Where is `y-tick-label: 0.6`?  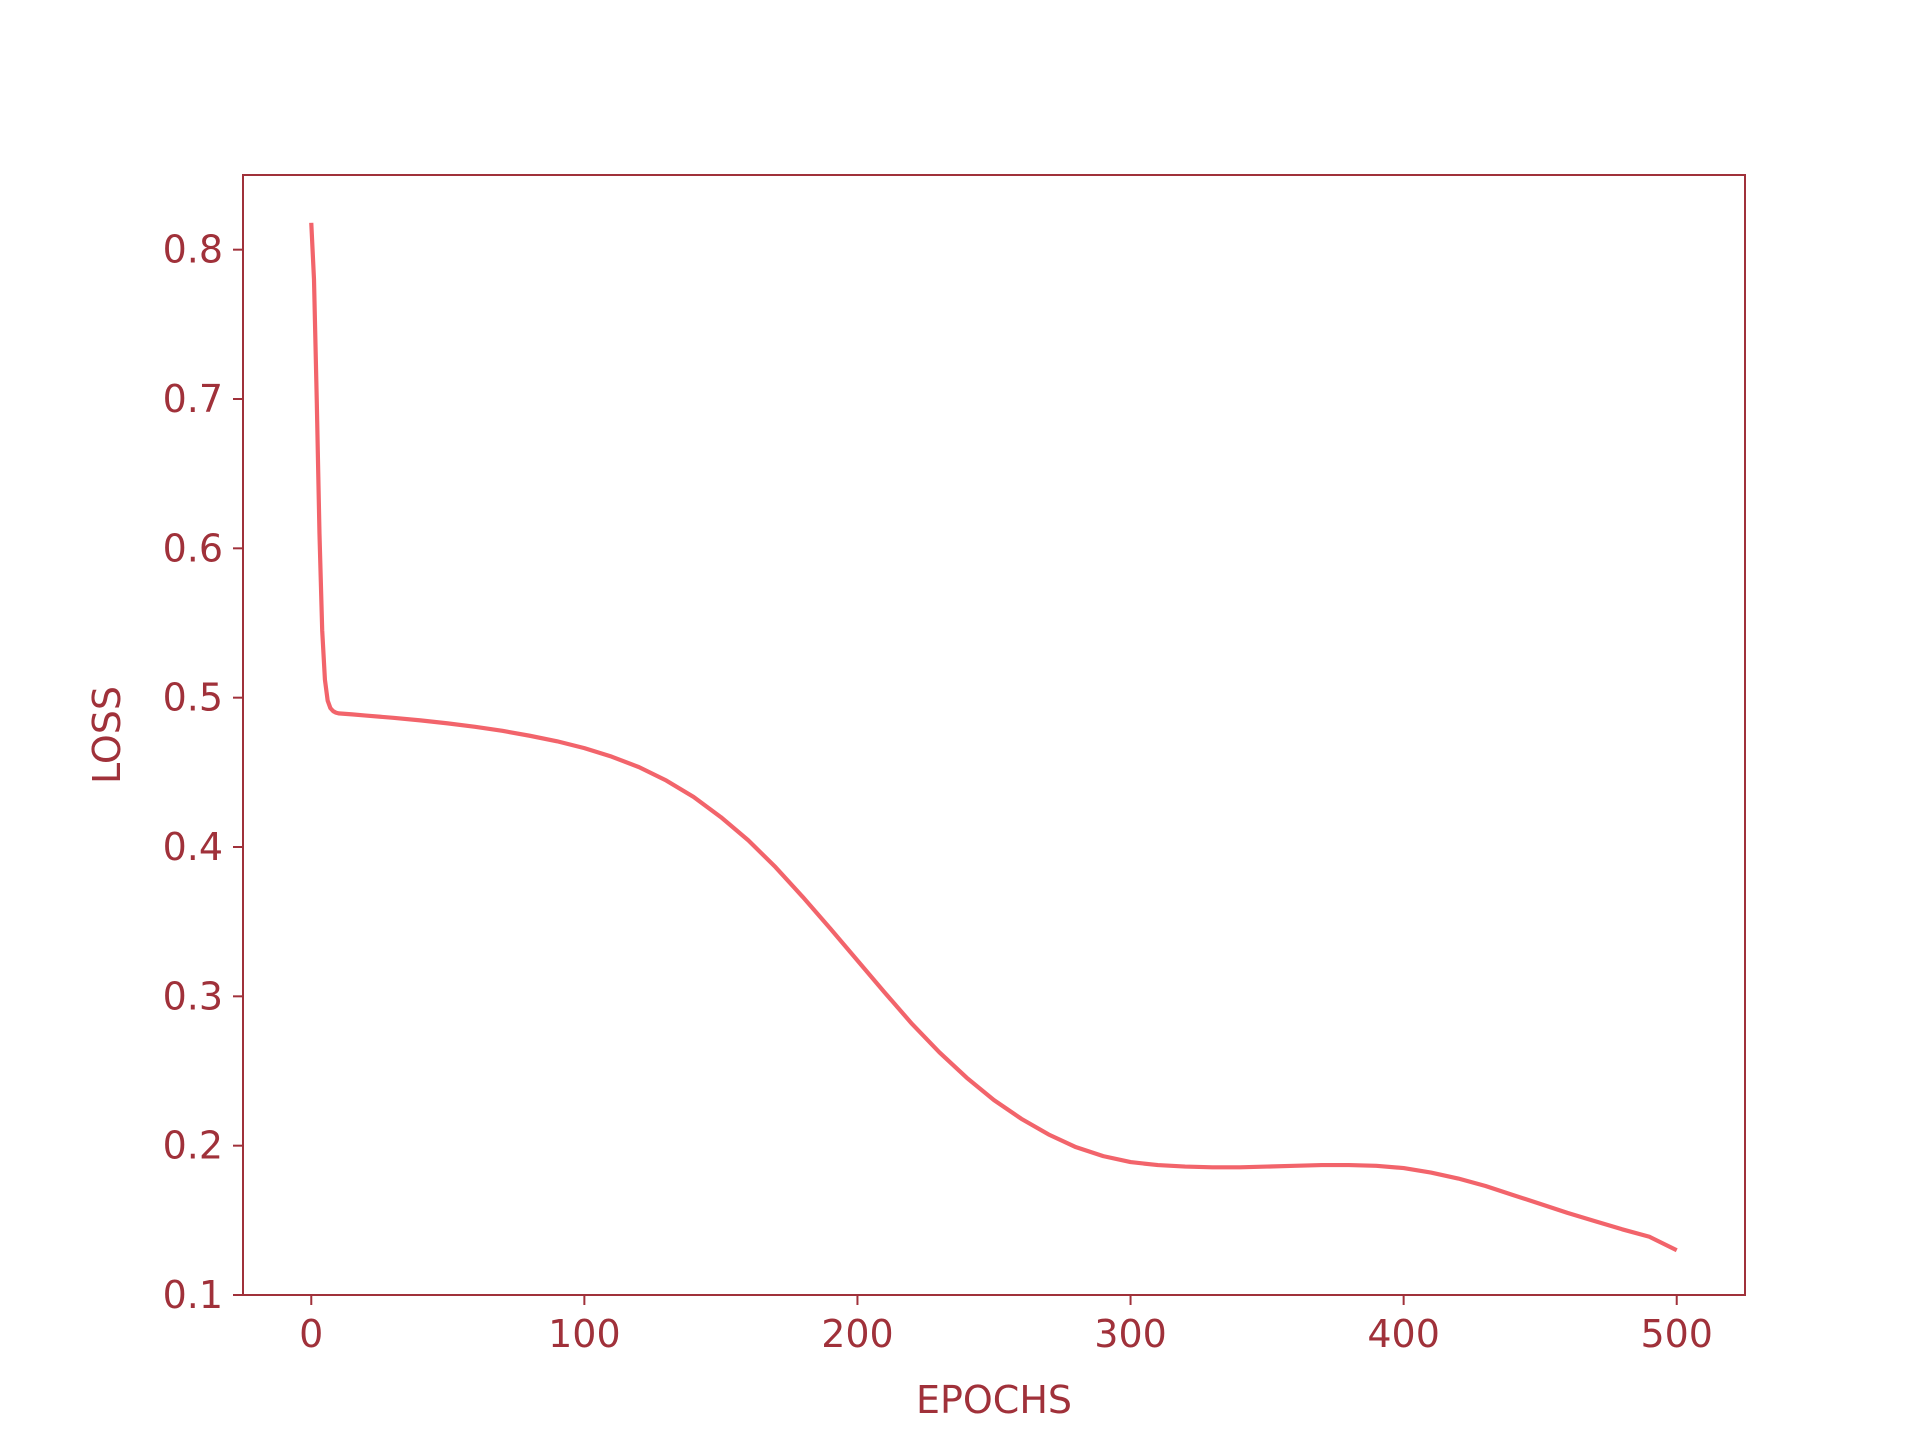 y-tick-label: 0.6 is located at coordinates (193, 548).